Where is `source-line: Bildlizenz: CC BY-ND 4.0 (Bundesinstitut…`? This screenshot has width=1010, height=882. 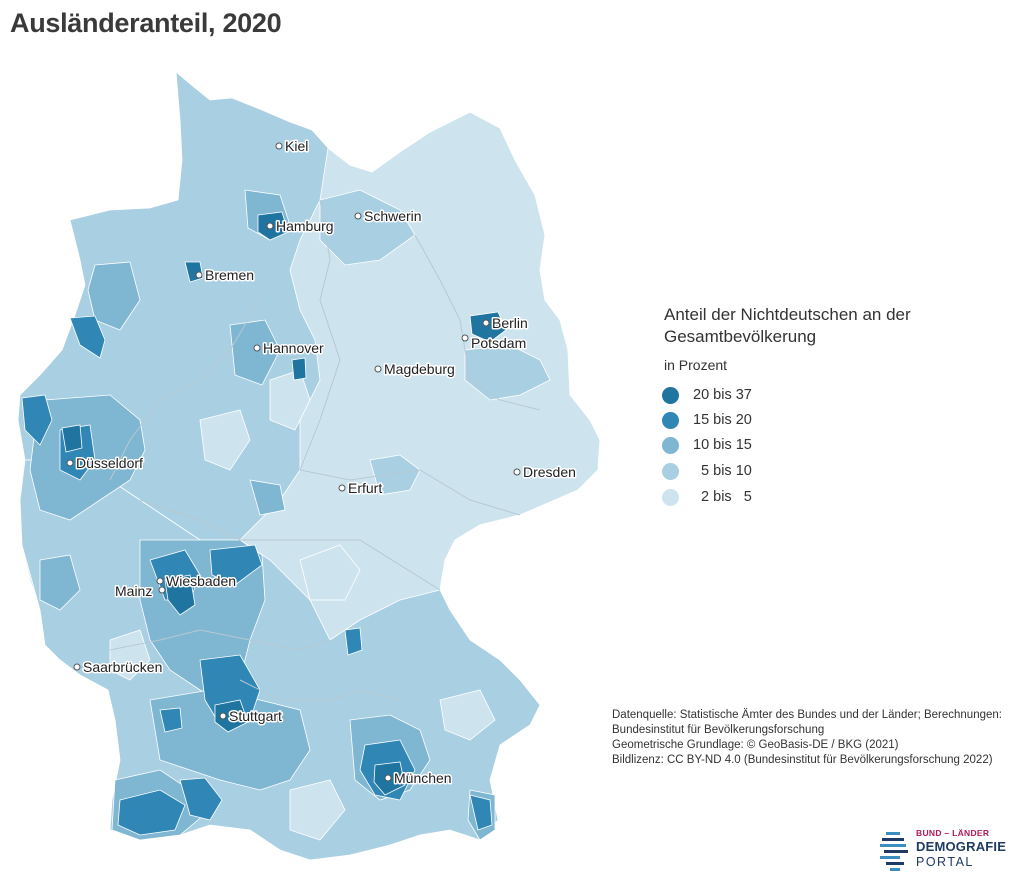 source-line: Bildlizenz: CC BY-ND 4.0 (Bundesinstitut… is located at coordinates (802, 760).